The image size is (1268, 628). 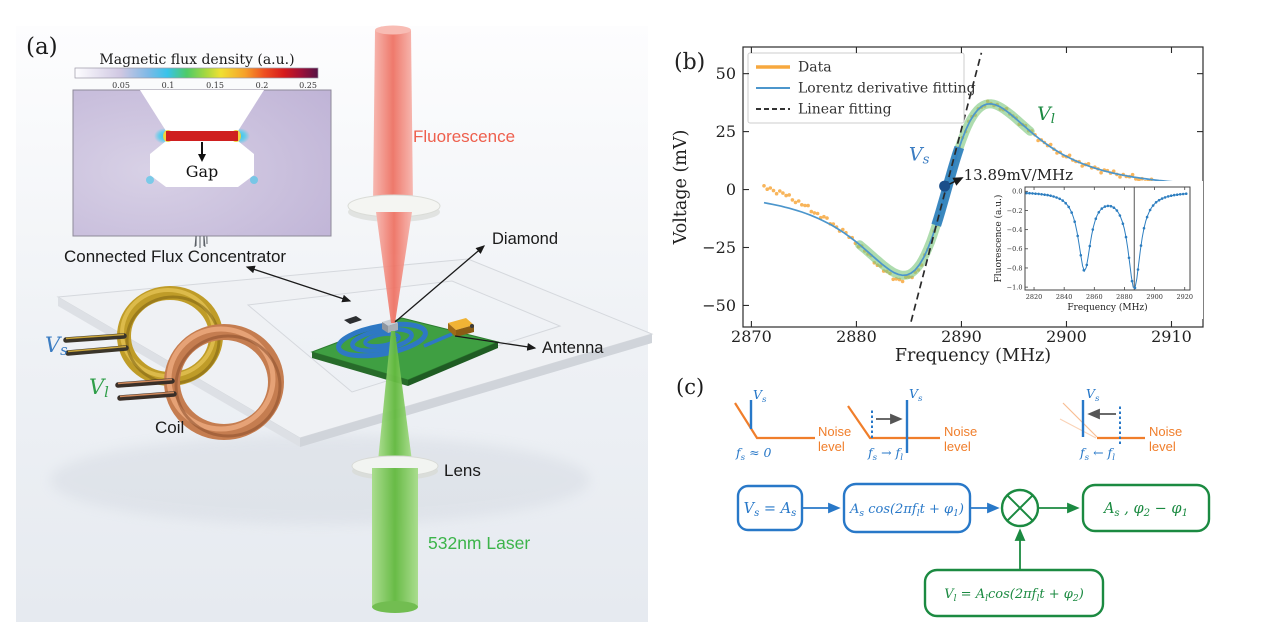 I want to click on freq-label: fs ≈ 0, so click(x=753, y=454).